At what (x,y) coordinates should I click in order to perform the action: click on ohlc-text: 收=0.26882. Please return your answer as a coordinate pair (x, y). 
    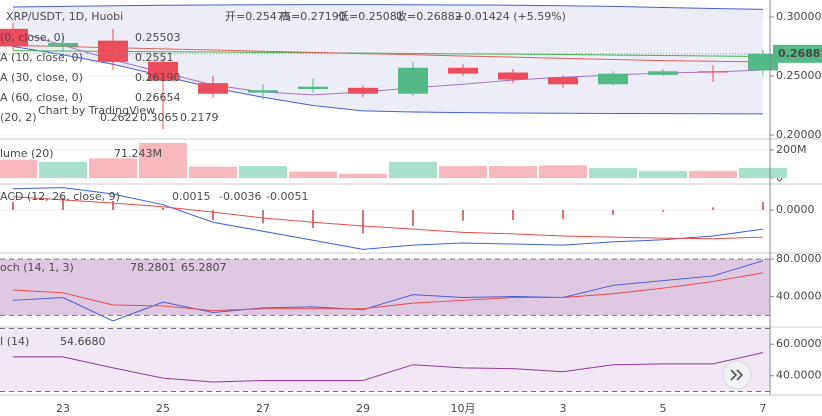
    Looking at the image, I should click on (429, 16).